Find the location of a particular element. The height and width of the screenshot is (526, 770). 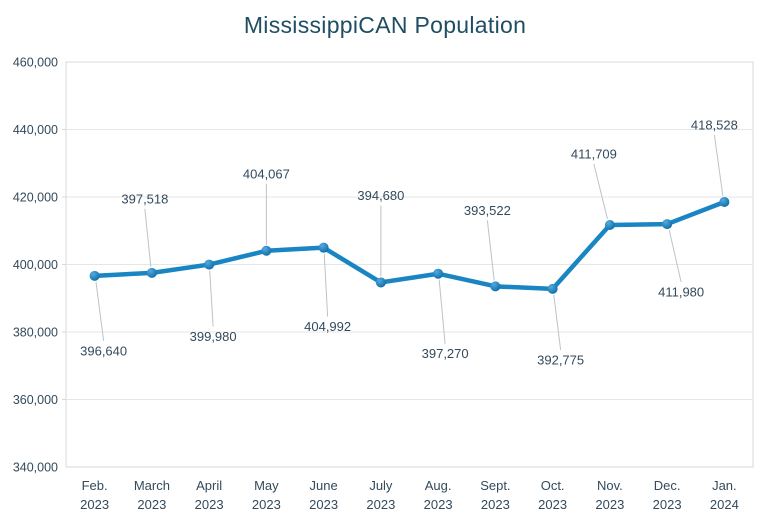

data-label: 394,680 is located at coordinates (380, 195).